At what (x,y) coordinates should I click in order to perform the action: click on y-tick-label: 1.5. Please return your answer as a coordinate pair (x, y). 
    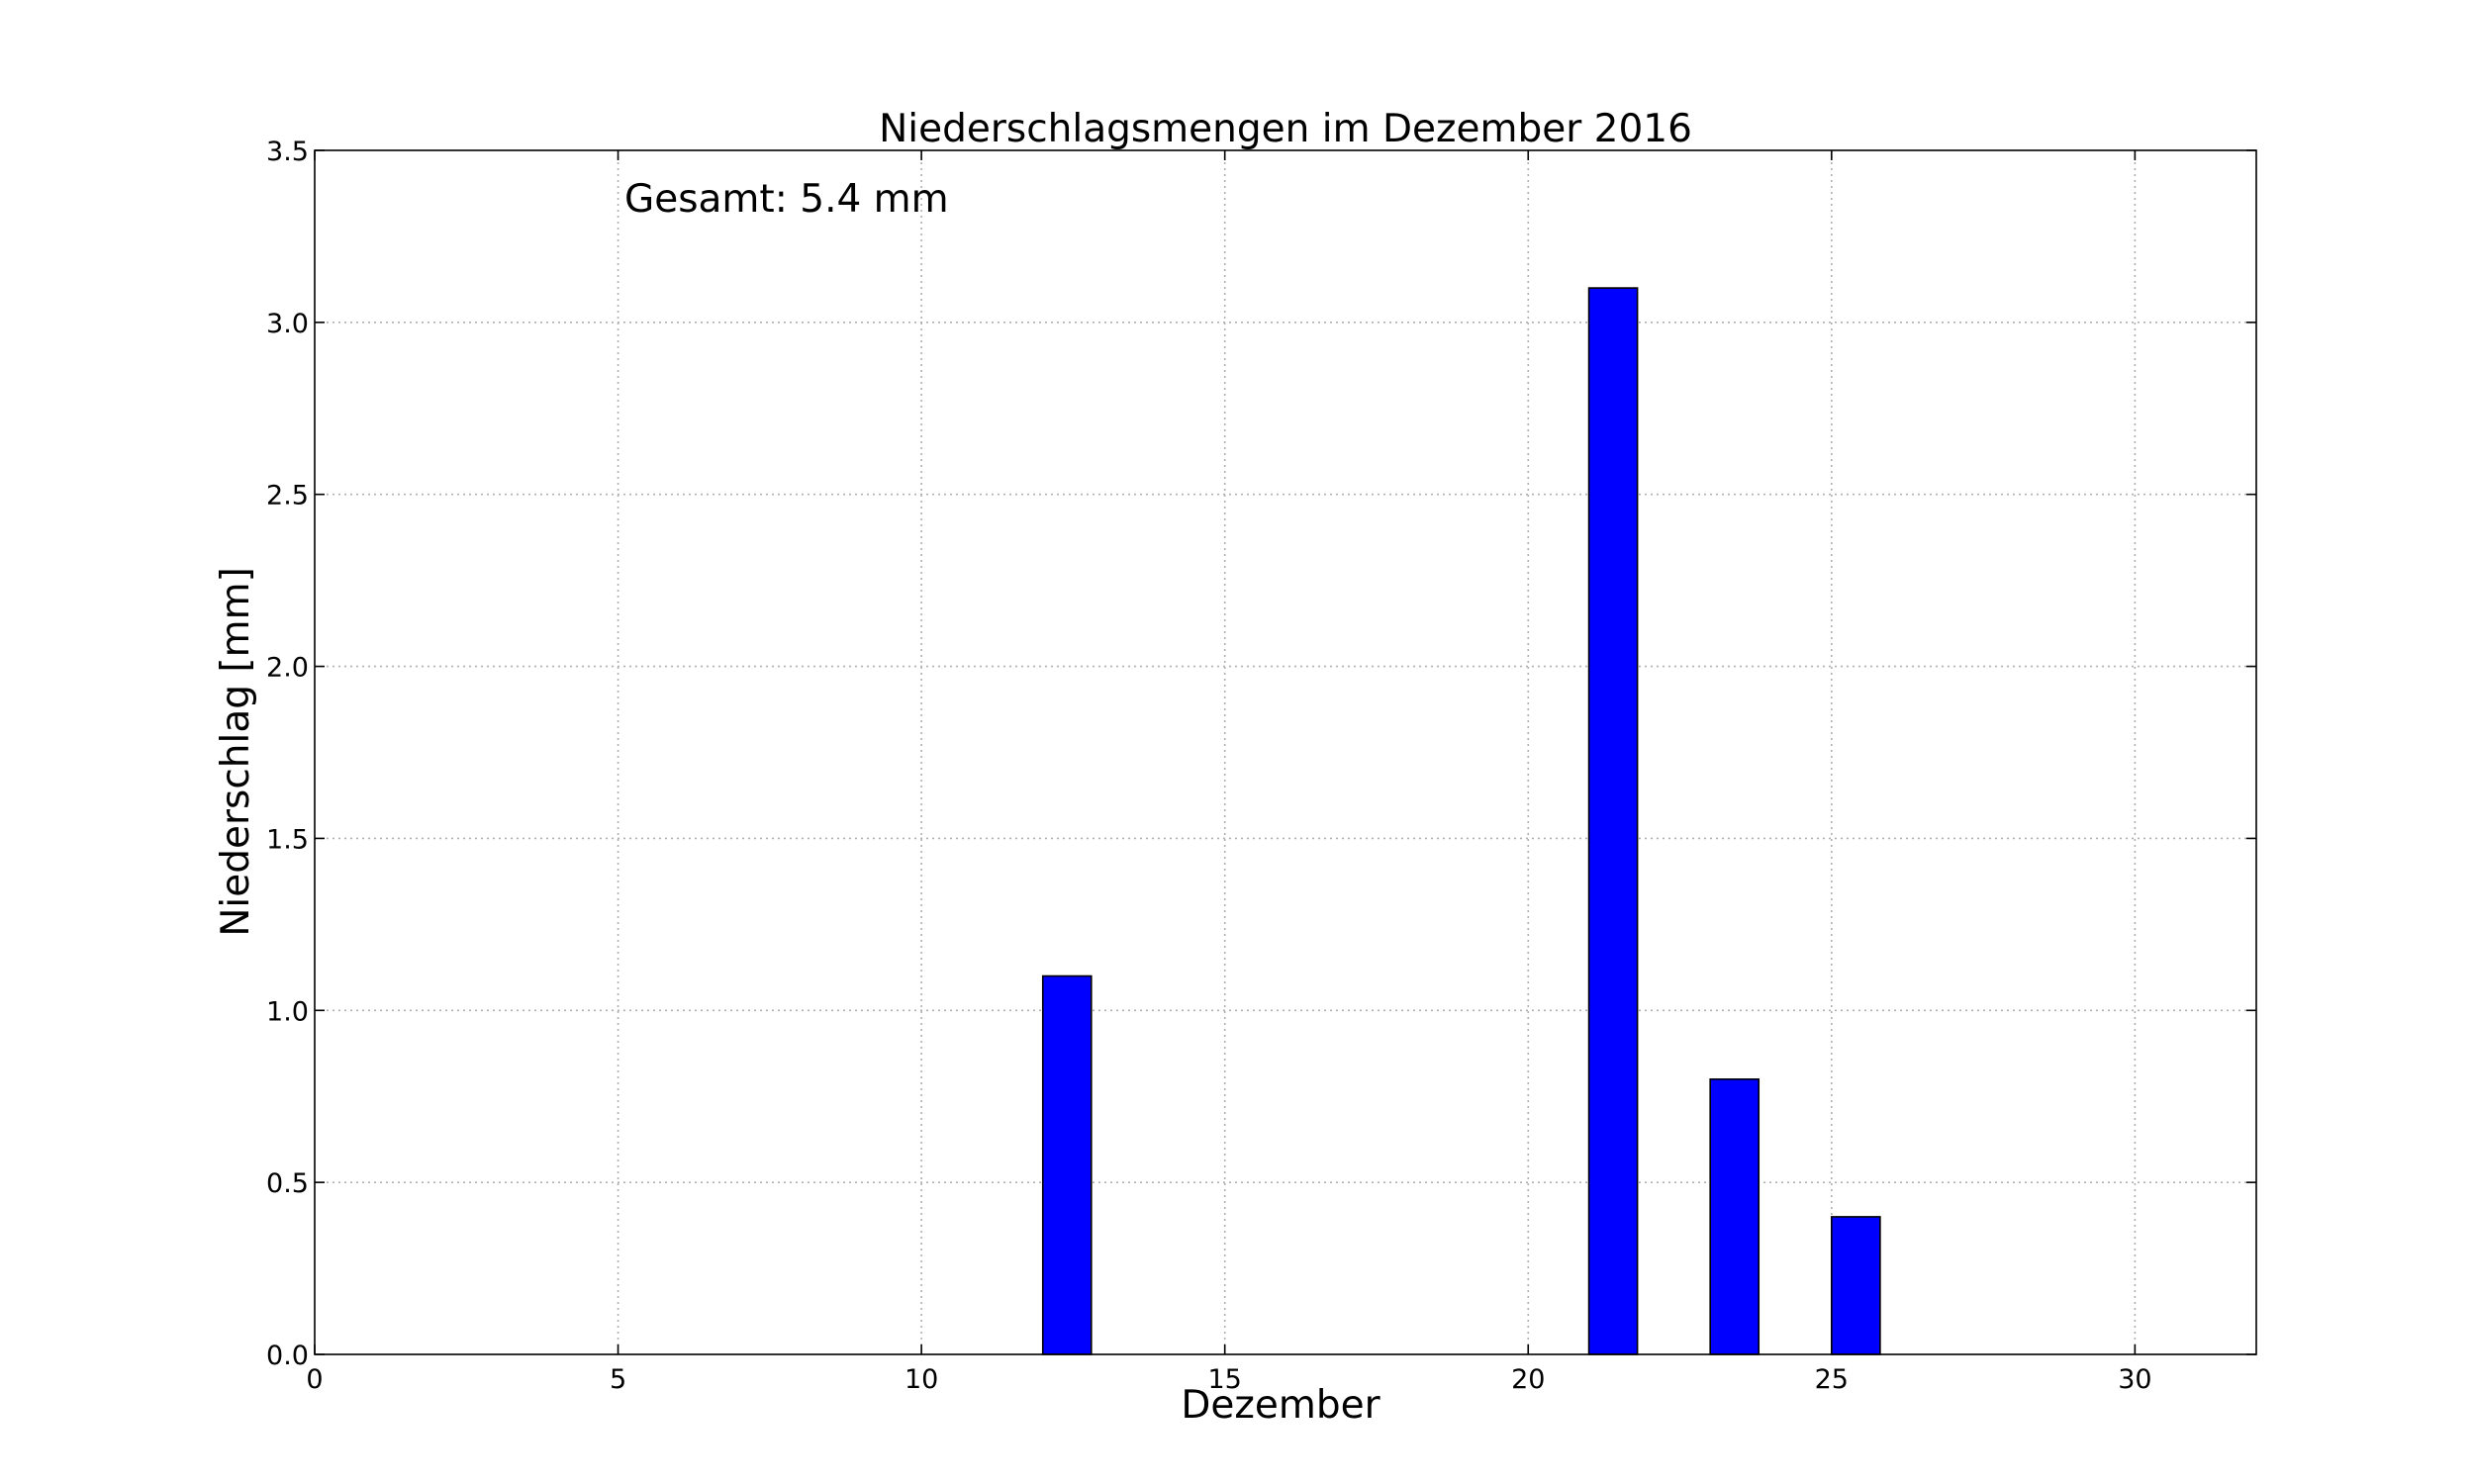
    Looking at the image, I should click on (288, 839).